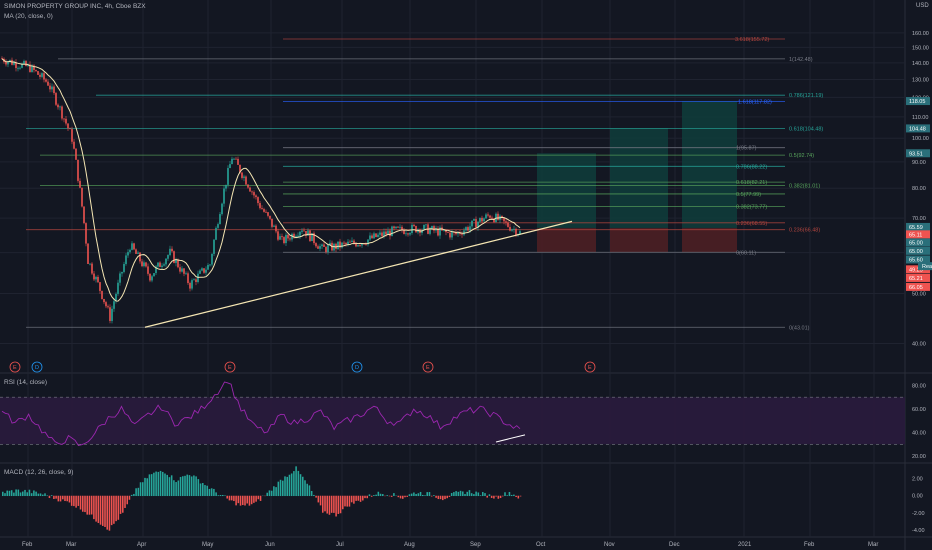 The image size is (932, 550). I want to click on macd-pane-label: MACD (12, 26, close, 9), so click(39, 472).